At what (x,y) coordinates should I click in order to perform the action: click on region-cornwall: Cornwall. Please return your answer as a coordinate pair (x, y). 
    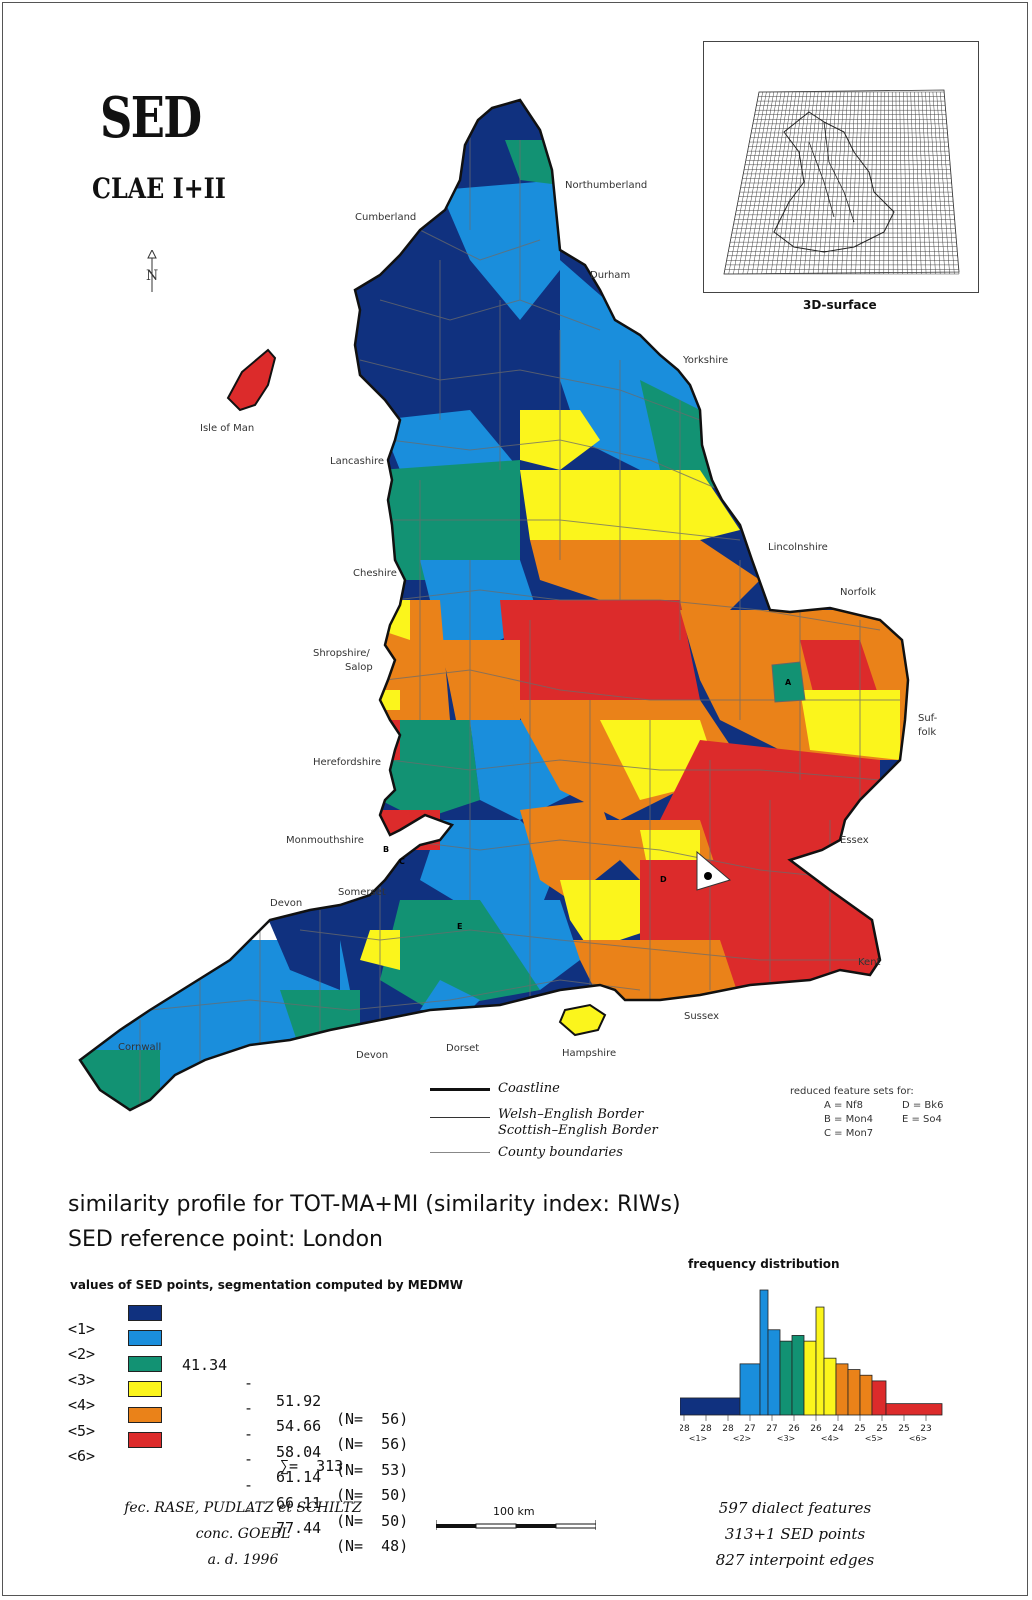
    Looking at the image, I should click on (140, 1047).